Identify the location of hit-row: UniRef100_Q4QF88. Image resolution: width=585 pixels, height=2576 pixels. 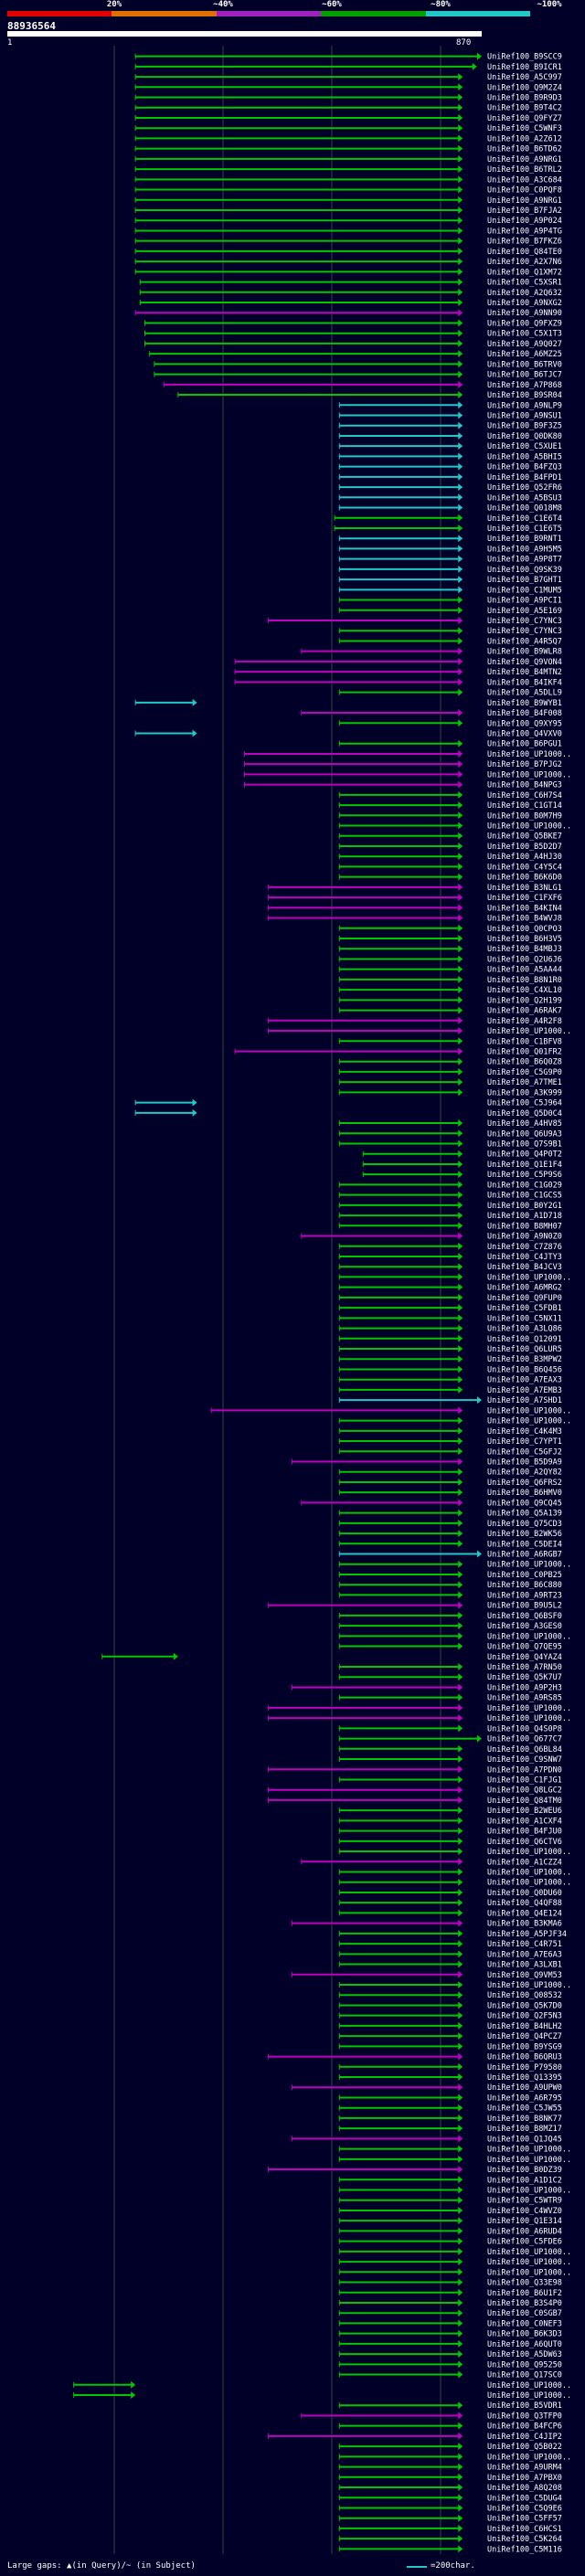
(450, 1903).